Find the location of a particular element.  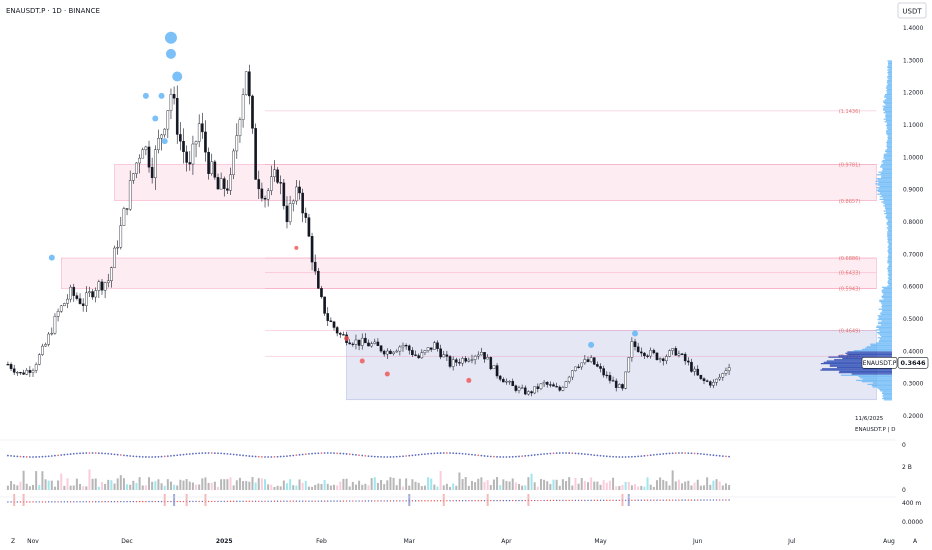

auto-scale-button: A is located at coordinates (915, 541).